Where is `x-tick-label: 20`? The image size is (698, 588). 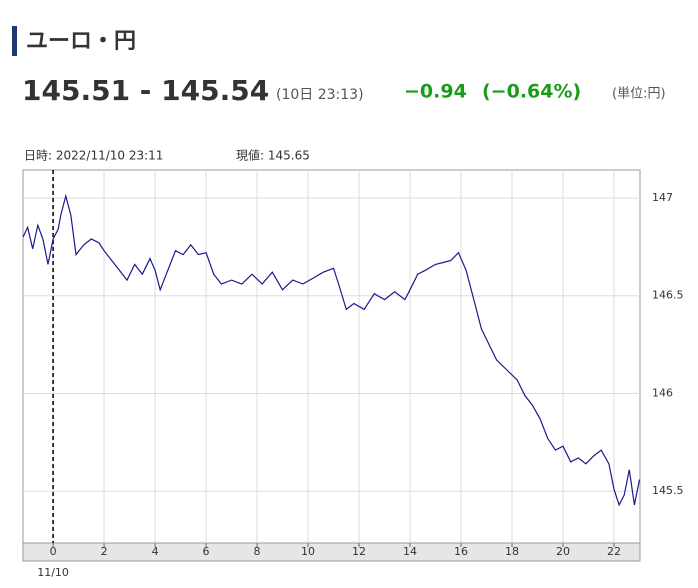
x-tick-label: 20 is located at coordinates (563, 551).